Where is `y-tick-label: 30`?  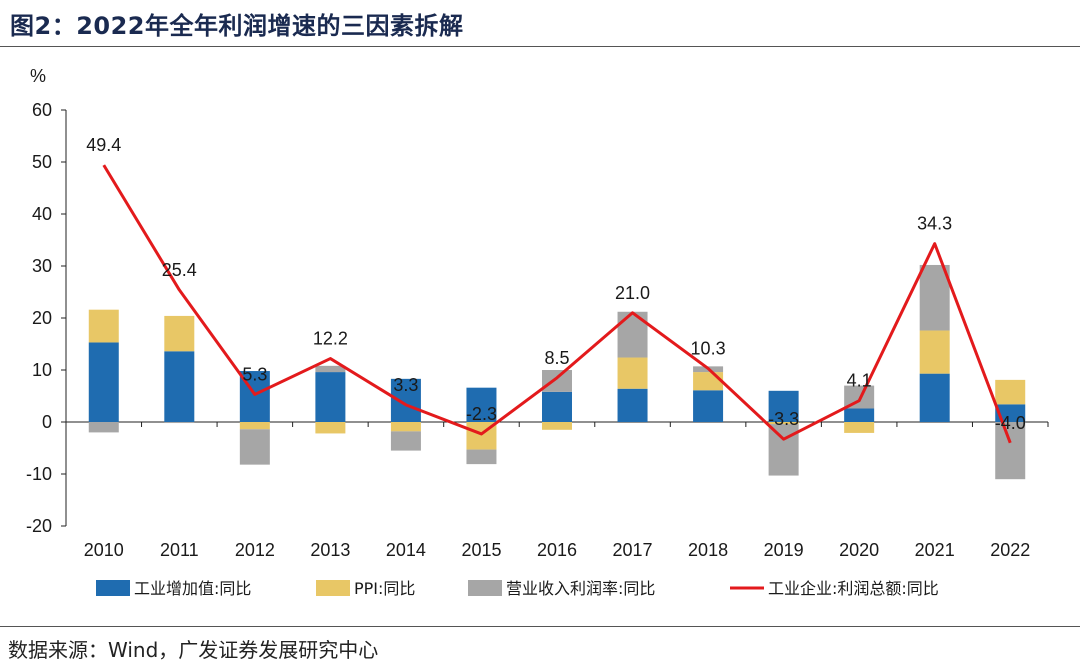 y-tick-label: 30 is located at coordinates (42, 266).